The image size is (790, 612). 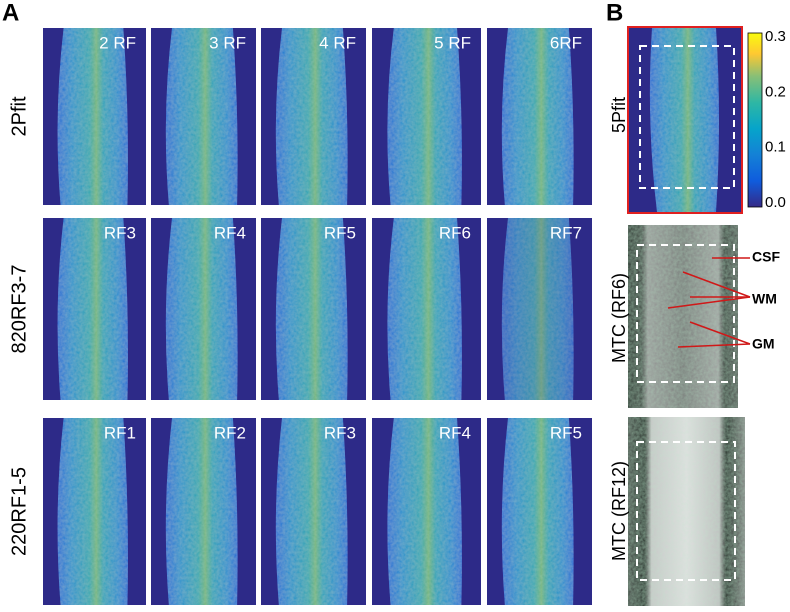 I want to click on tile-label: 5 RF, so click(x=452, y=42).